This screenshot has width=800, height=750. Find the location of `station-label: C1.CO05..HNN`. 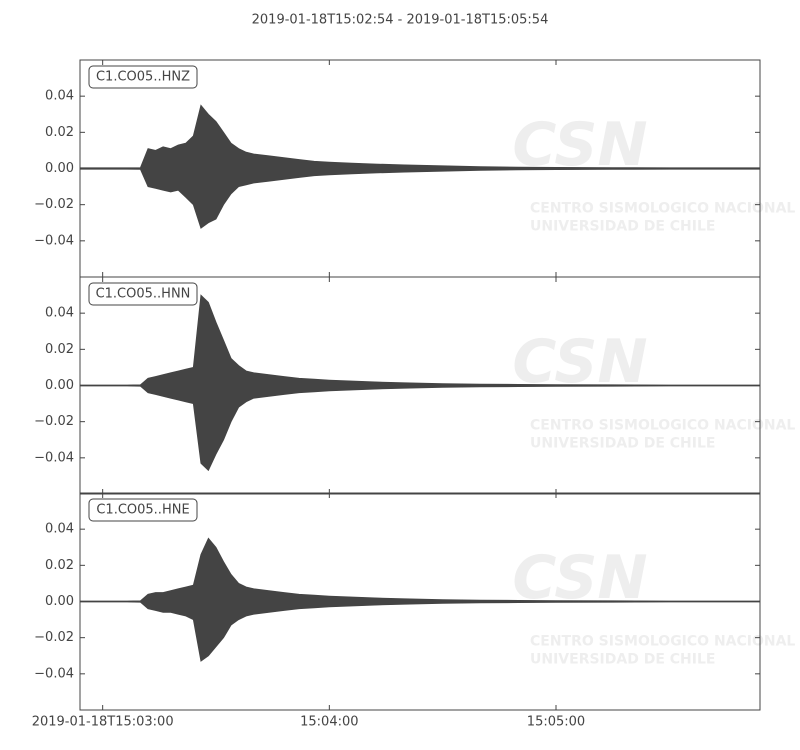

station-label: C1.CO05..HNN is located at coordinates (143, 294).